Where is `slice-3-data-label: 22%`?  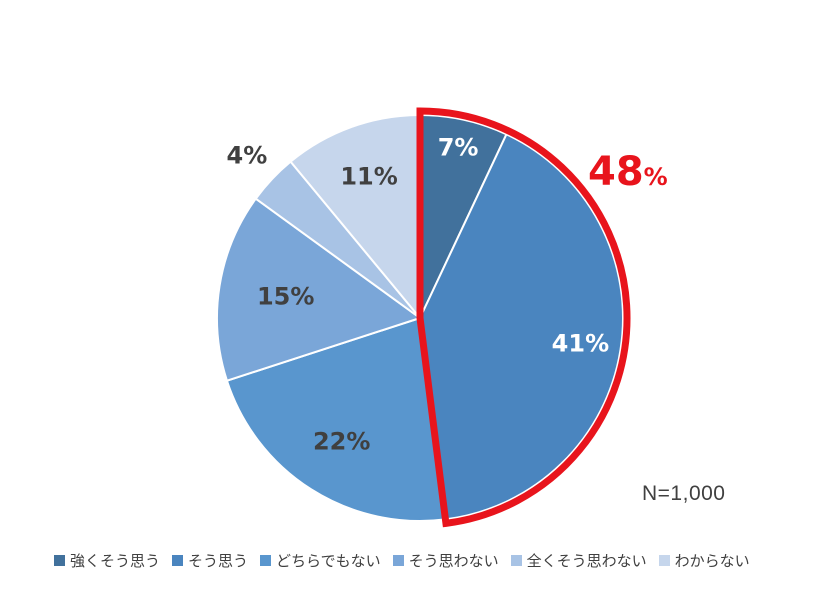 slice-3-data-label: 22% is located at coordinates (341, 441).